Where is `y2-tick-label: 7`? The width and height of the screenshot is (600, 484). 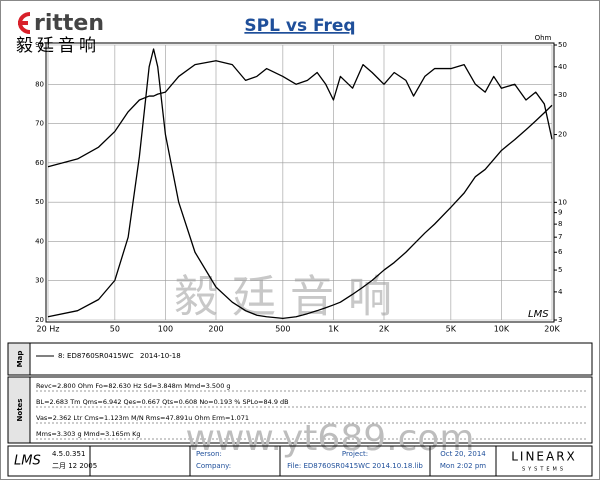
y2-tick-label: 7 is located at coordinates (560, 237).